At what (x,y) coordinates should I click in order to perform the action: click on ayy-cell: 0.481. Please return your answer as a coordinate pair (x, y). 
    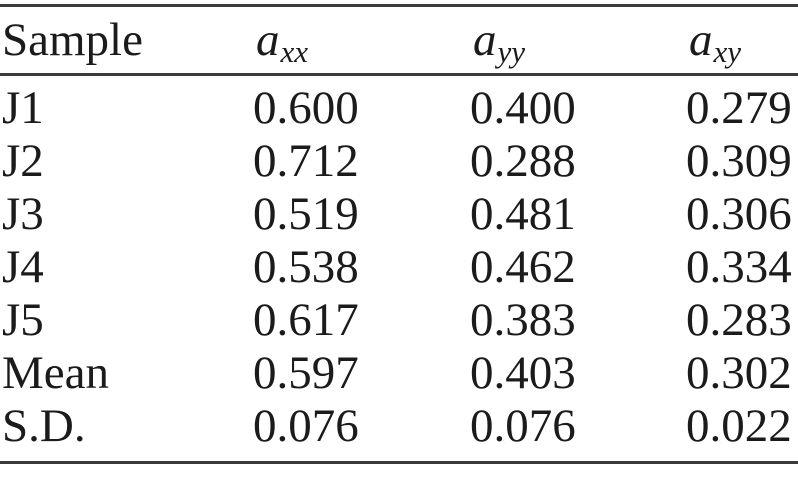
    Looking at the image, I should click on (523, 214).